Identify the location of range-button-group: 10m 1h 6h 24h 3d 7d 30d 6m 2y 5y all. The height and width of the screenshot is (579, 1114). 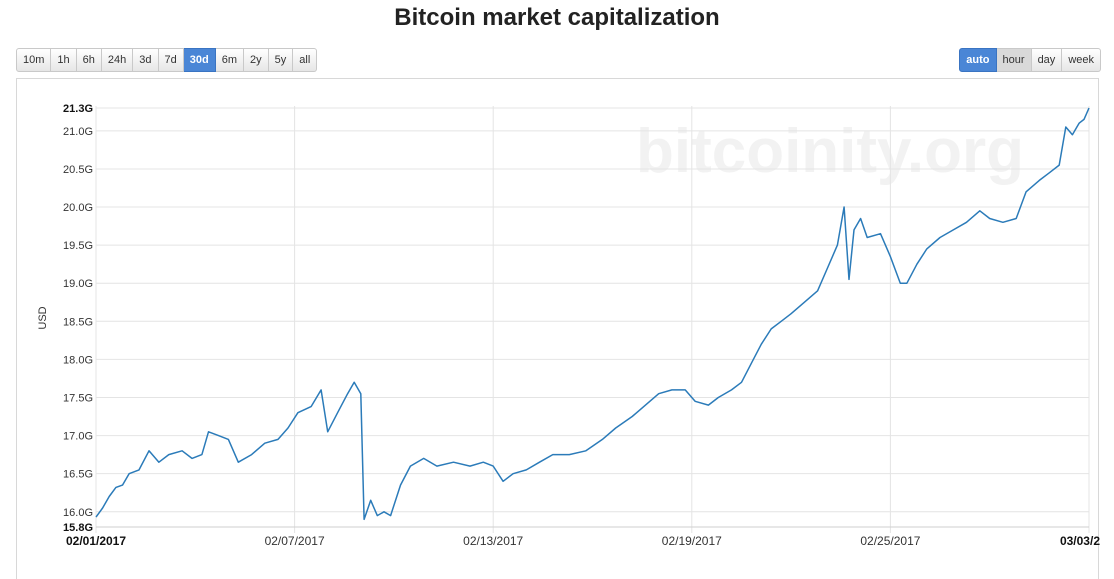
(167, 60).